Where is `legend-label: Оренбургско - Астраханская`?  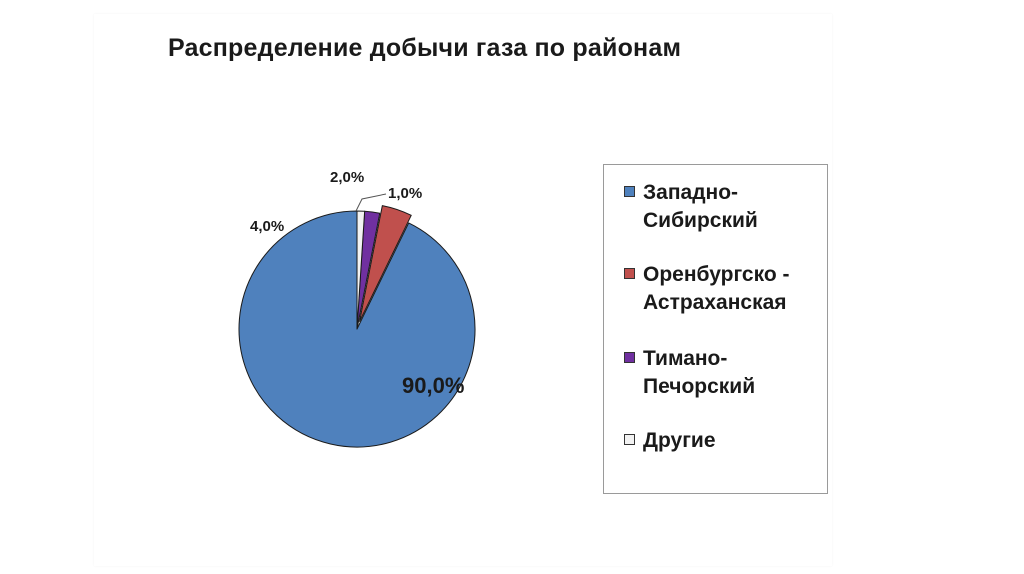 legend-label: Оренбургско - Астраханская is located at coordinates (716, 288).